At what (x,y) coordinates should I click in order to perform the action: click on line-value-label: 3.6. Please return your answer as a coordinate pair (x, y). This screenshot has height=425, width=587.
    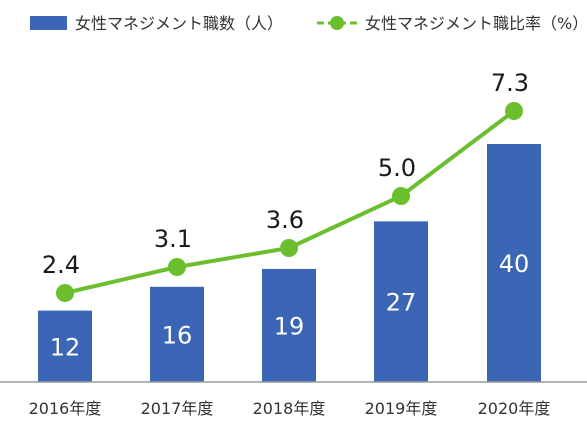
    Looking at the image, I should click on (285, 220).